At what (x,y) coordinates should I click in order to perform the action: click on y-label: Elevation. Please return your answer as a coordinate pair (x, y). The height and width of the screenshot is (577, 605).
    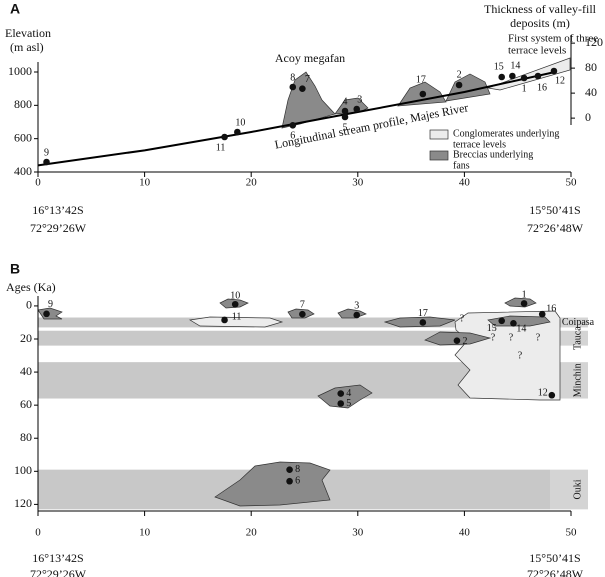
    Looking at the image, I should click on (28, 33).